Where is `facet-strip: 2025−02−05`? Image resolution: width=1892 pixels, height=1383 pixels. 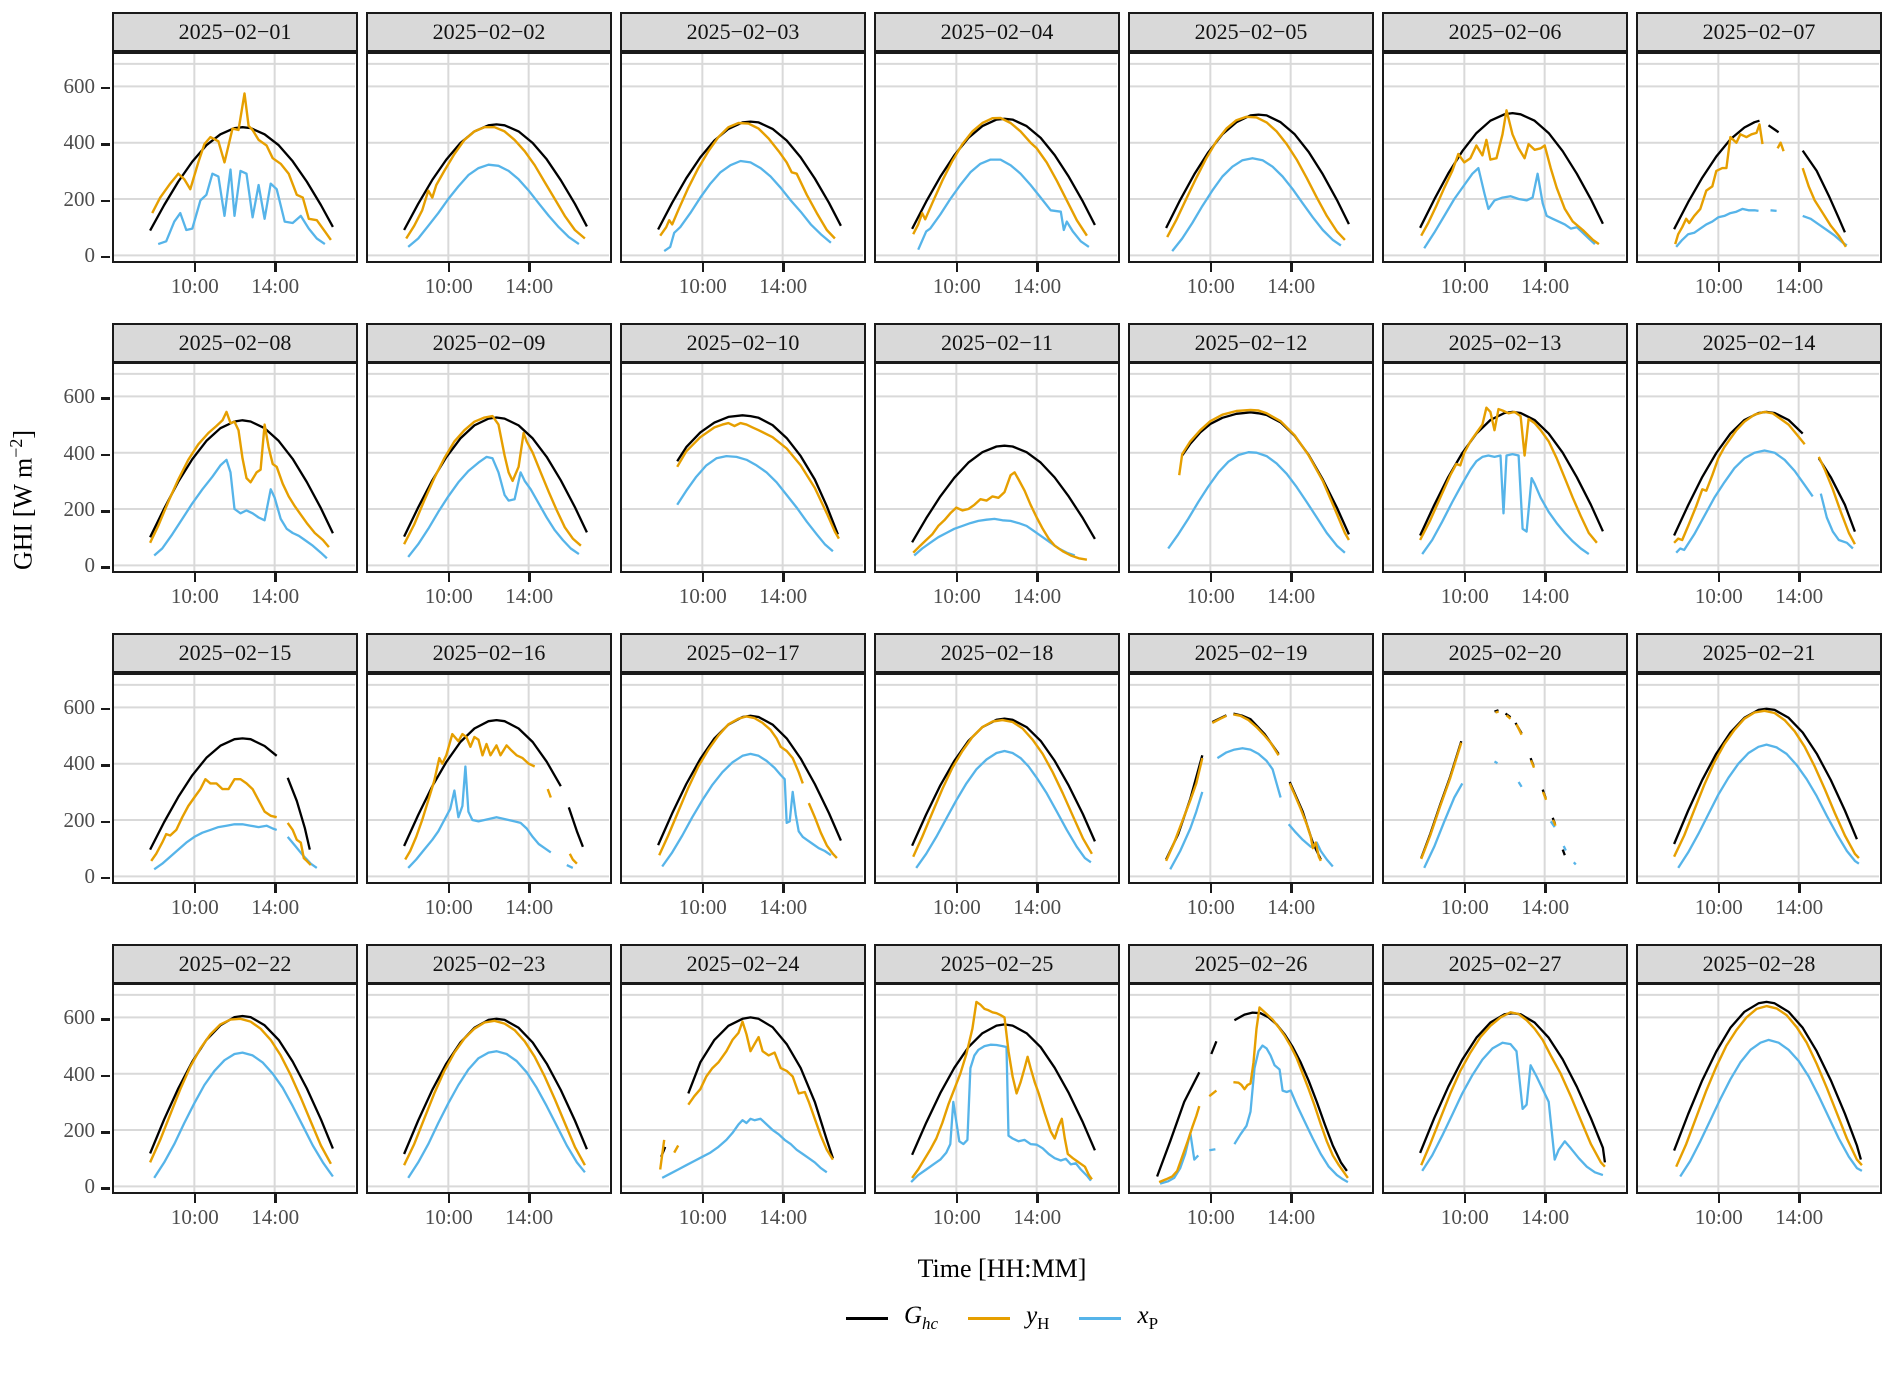 facet-strip: 2025−02−05 is located at coordinates (1251, 32).